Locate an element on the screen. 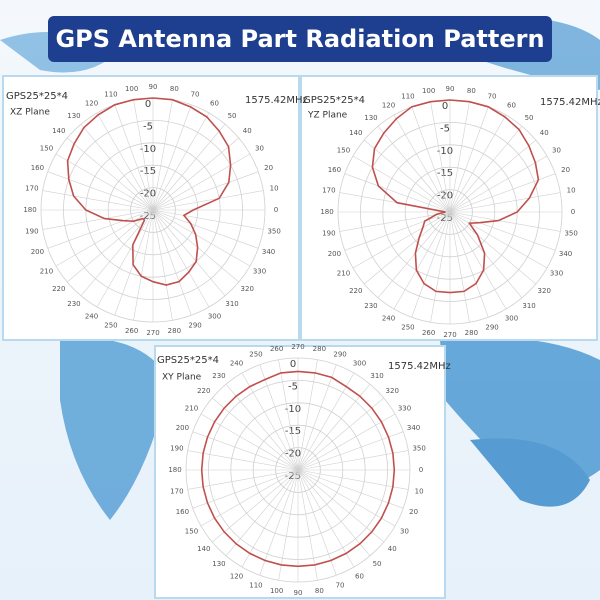 The image size is (600, 600). angle-label: 290 is located at coordinates (339, 354).